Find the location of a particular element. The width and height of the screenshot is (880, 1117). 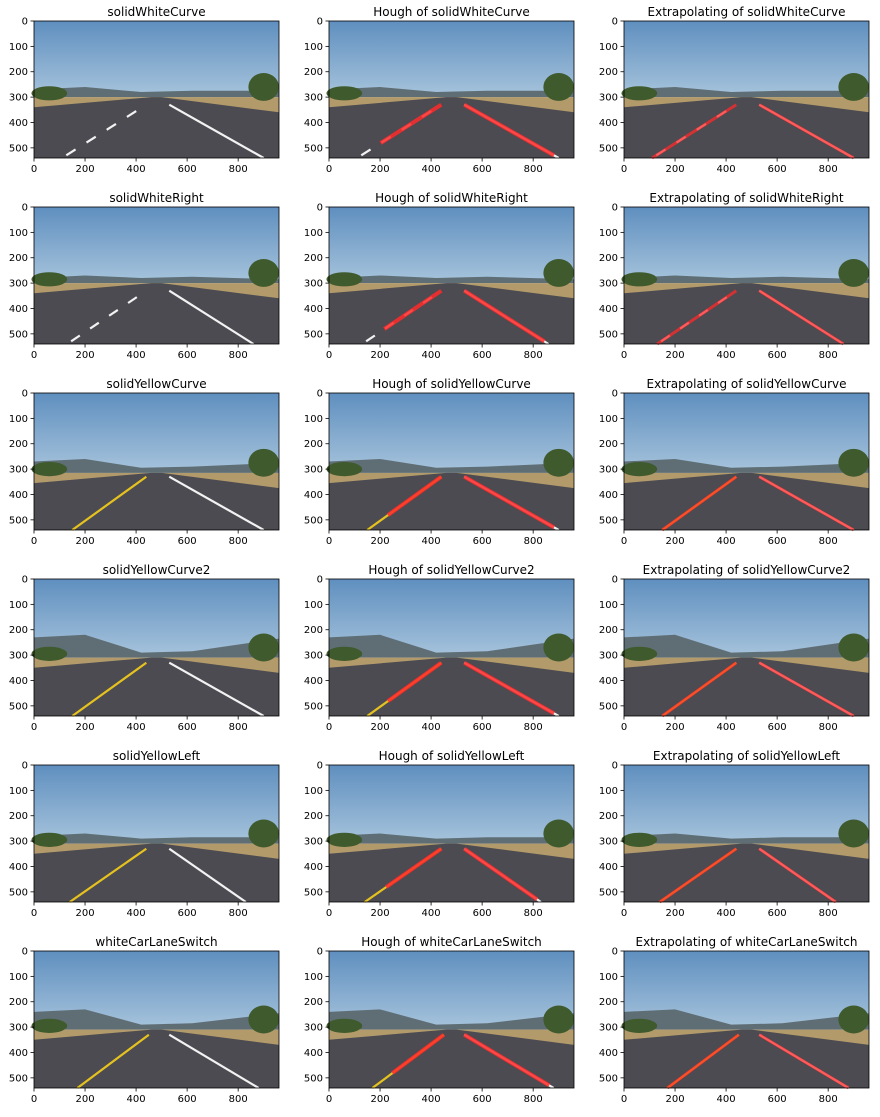

panel-title: Hough of whiteCarLaneSwitch is located at coordinates (451, 942).